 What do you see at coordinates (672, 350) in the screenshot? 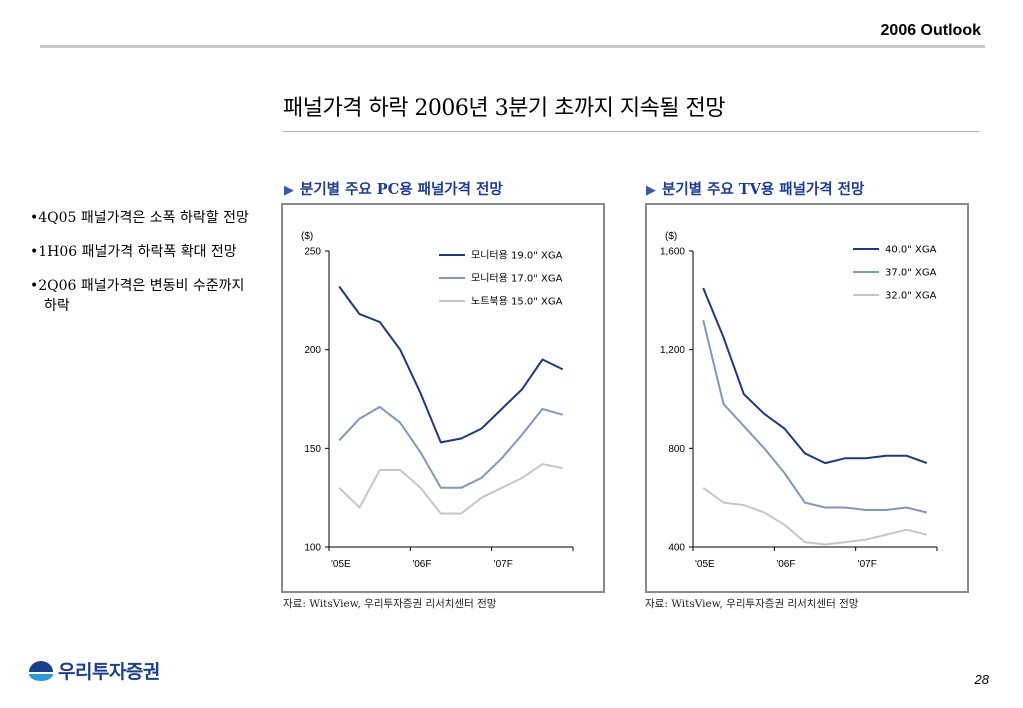
I see `y-tick-label: 1,200` at bounding box center [672, 350].